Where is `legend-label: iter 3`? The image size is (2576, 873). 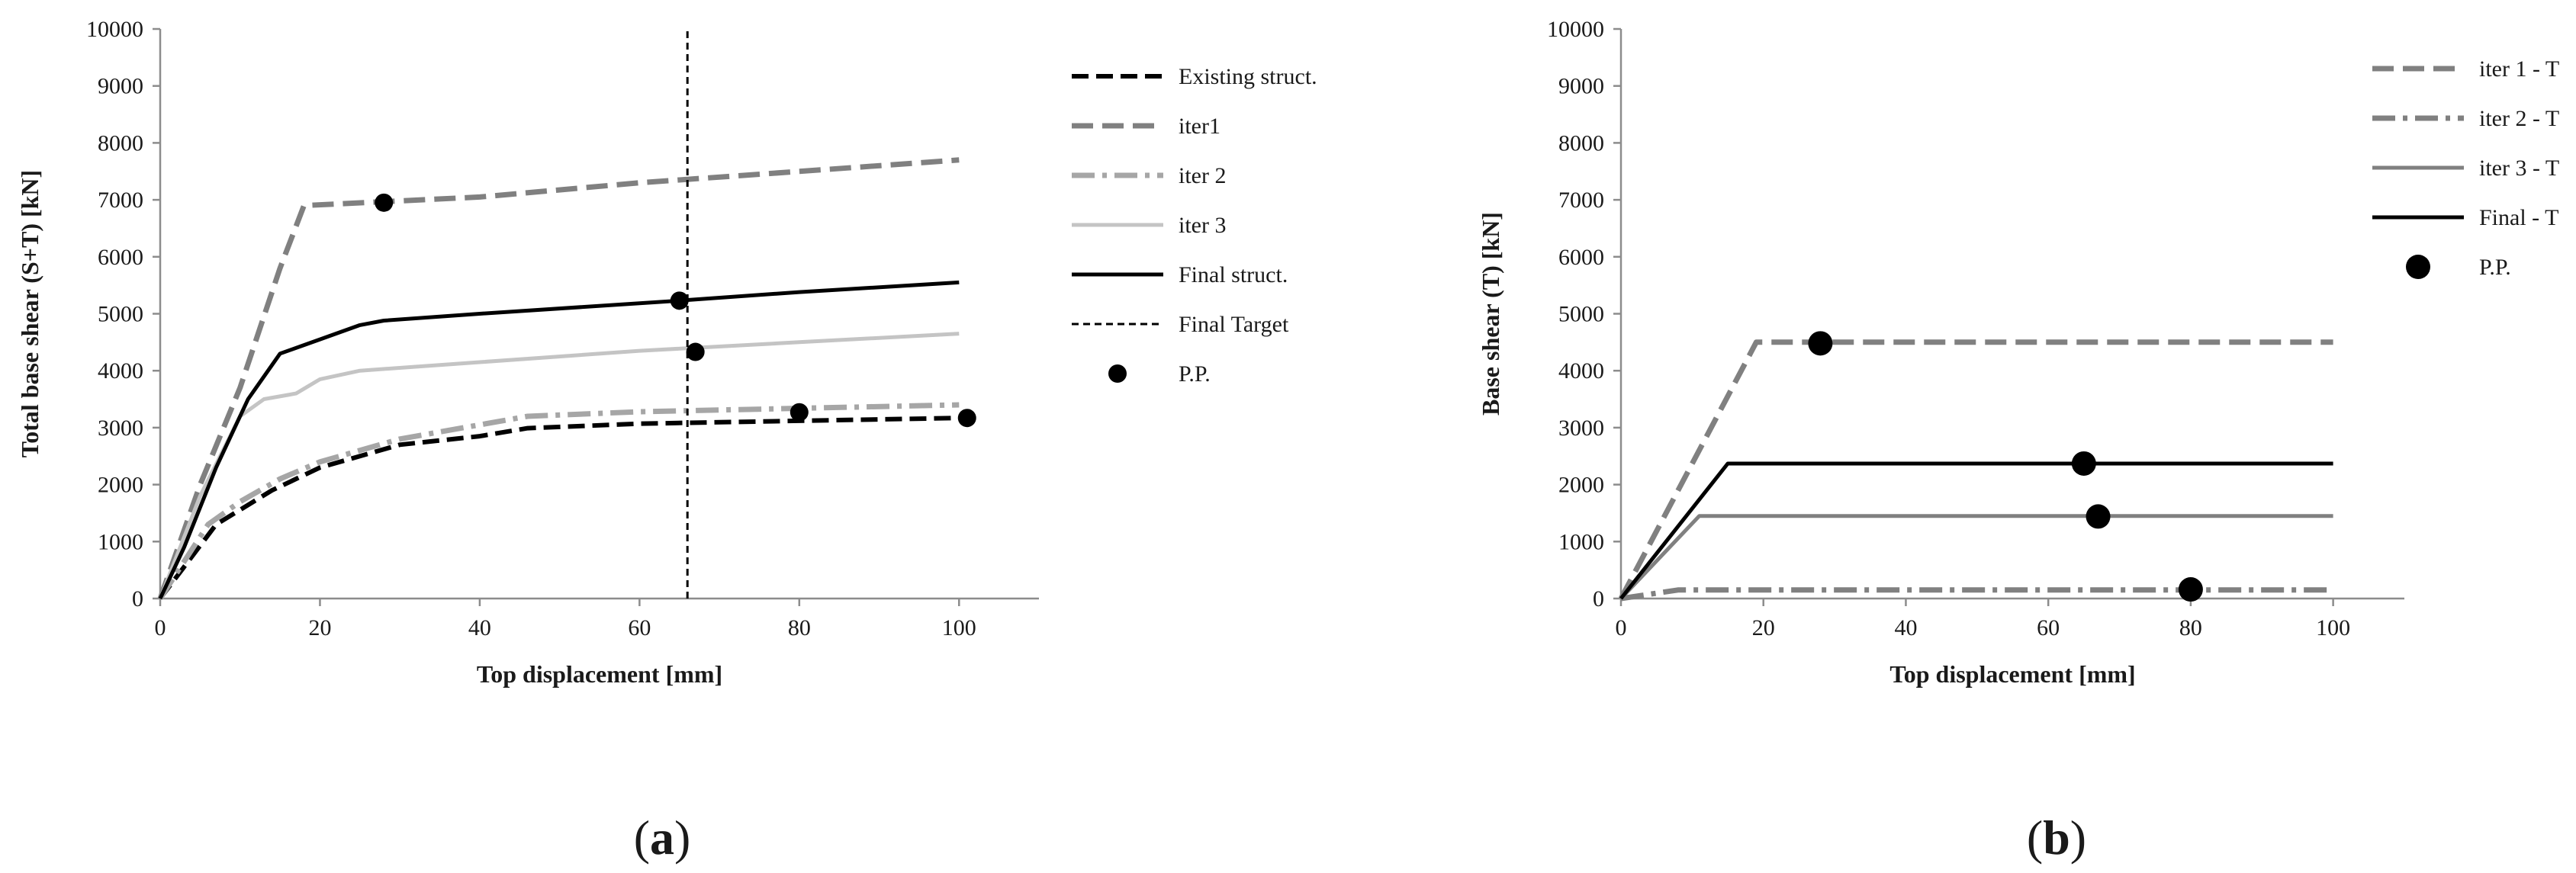 legend-label: iter 3 is located at coordinates (1202, 225).